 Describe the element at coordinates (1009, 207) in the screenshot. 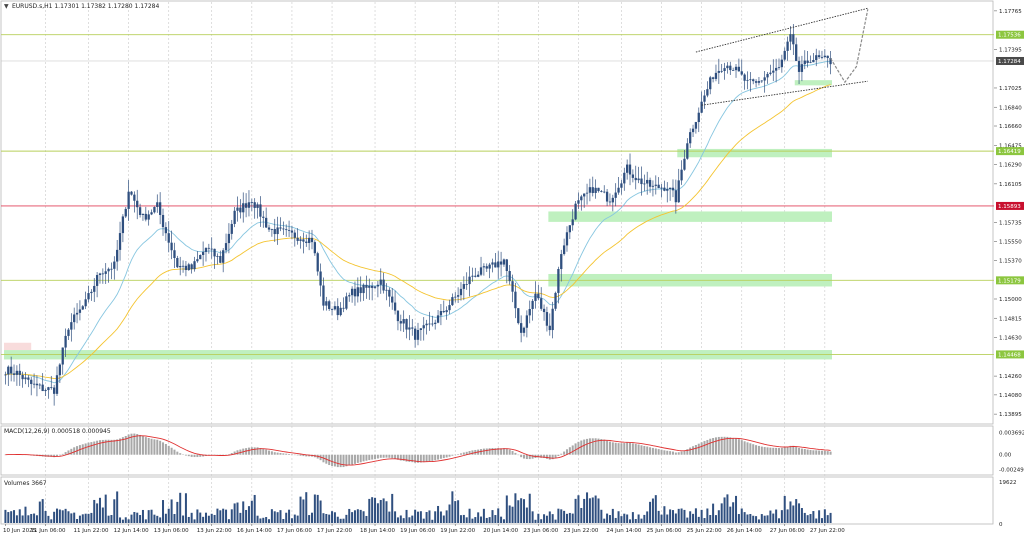

I see `price-level-label: 1.15893` at that location.